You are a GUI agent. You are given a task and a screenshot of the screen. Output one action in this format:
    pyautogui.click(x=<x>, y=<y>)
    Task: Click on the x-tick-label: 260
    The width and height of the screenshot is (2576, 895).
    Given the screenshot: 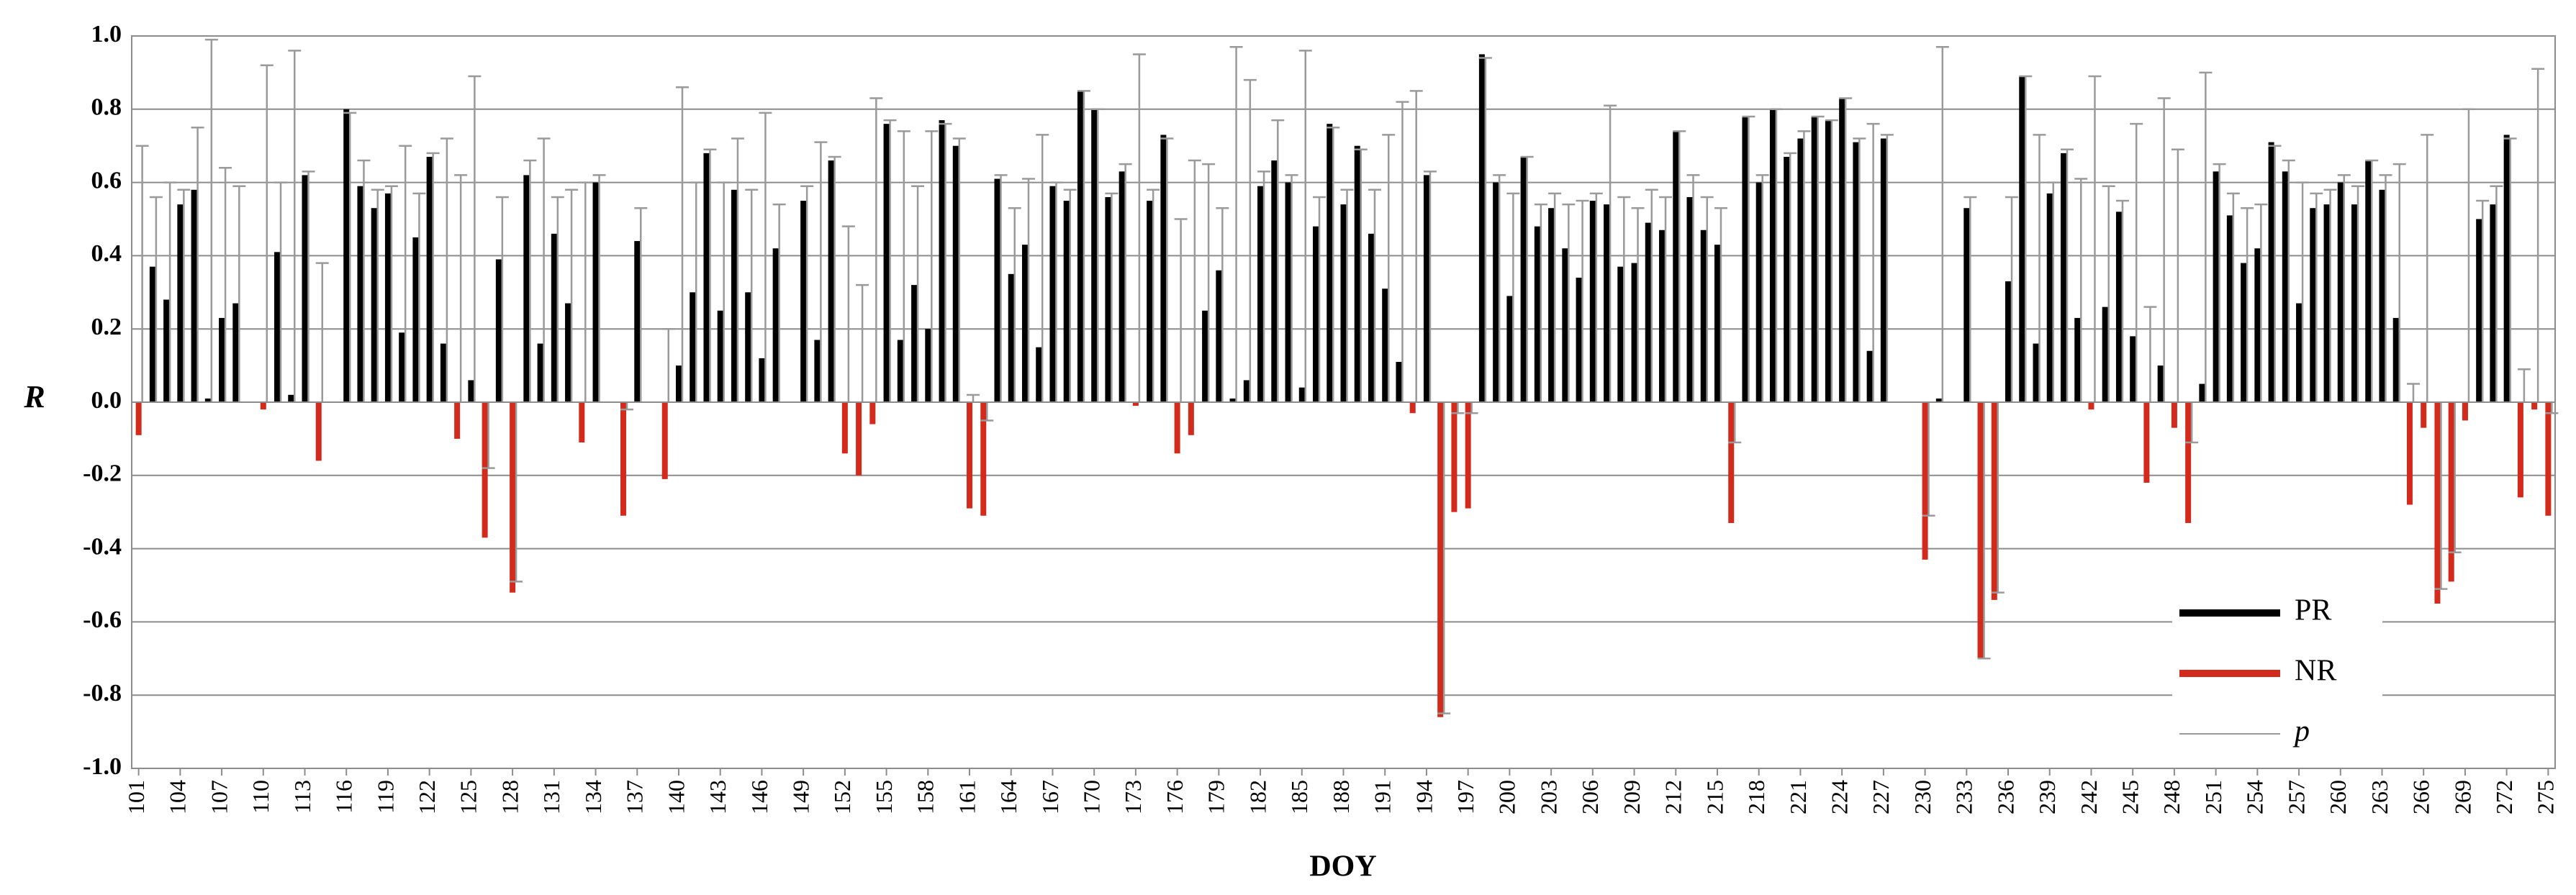 What is the action you would take?
    pyautogui.click(x=2338, y=797)
    